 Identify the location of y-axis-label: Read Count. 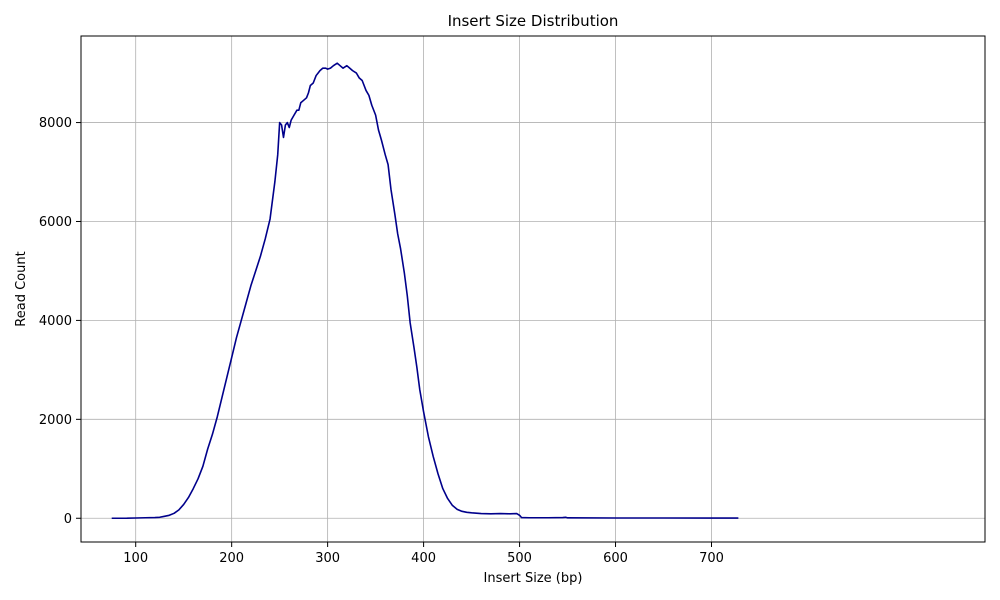
(21, 288).